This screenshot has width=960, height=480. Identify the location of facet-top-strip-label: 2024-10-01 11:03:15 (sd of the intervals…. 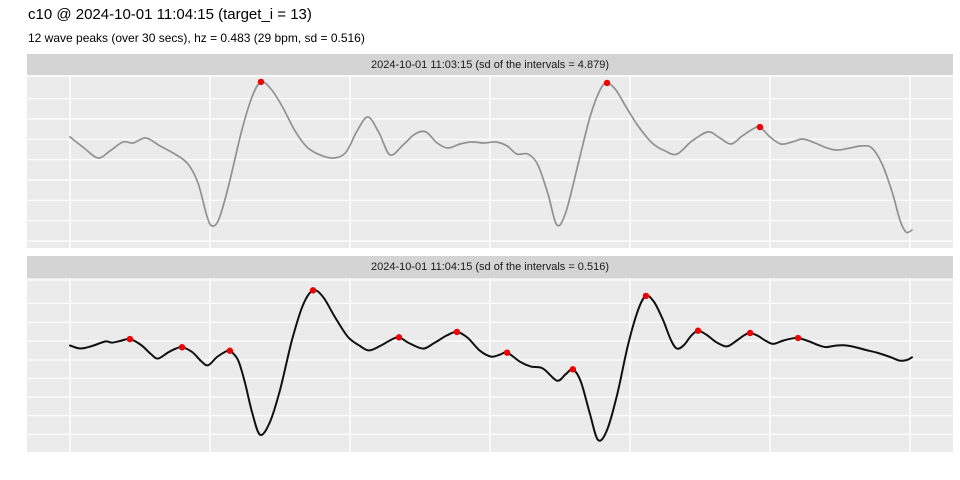
(490, 64).